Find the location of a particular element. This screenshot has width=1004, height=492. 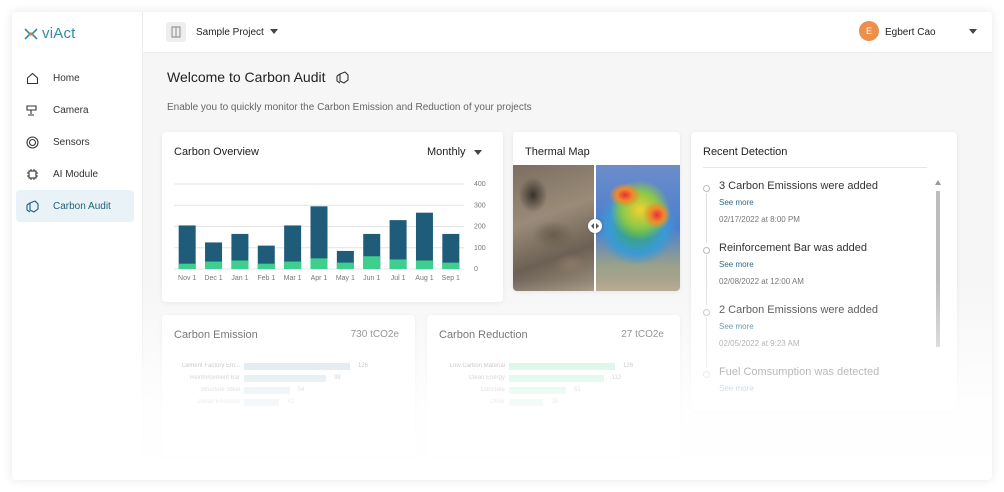

bar-row: Cement Factory Em... 126 is located at coordinates (271, 366).